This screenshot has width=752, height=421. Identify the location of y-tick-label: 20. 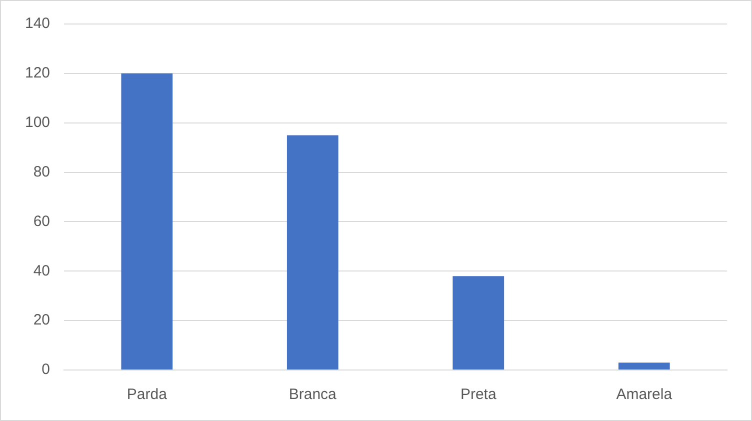
(41, 320).